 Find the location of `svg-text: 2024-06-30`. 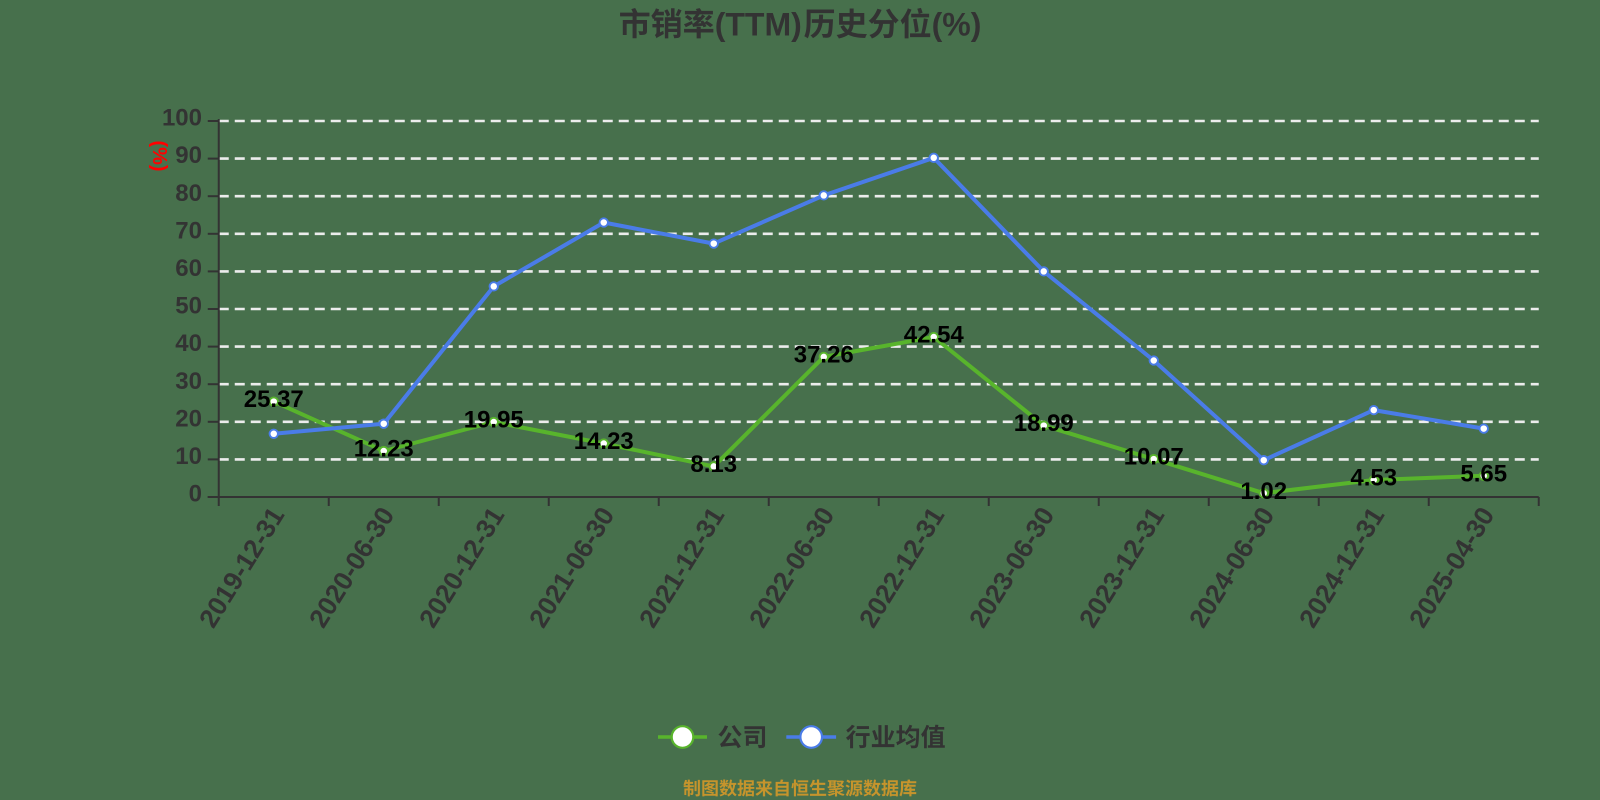

svg-text: 2024-06-30 is located at coordinates (1231, 567).